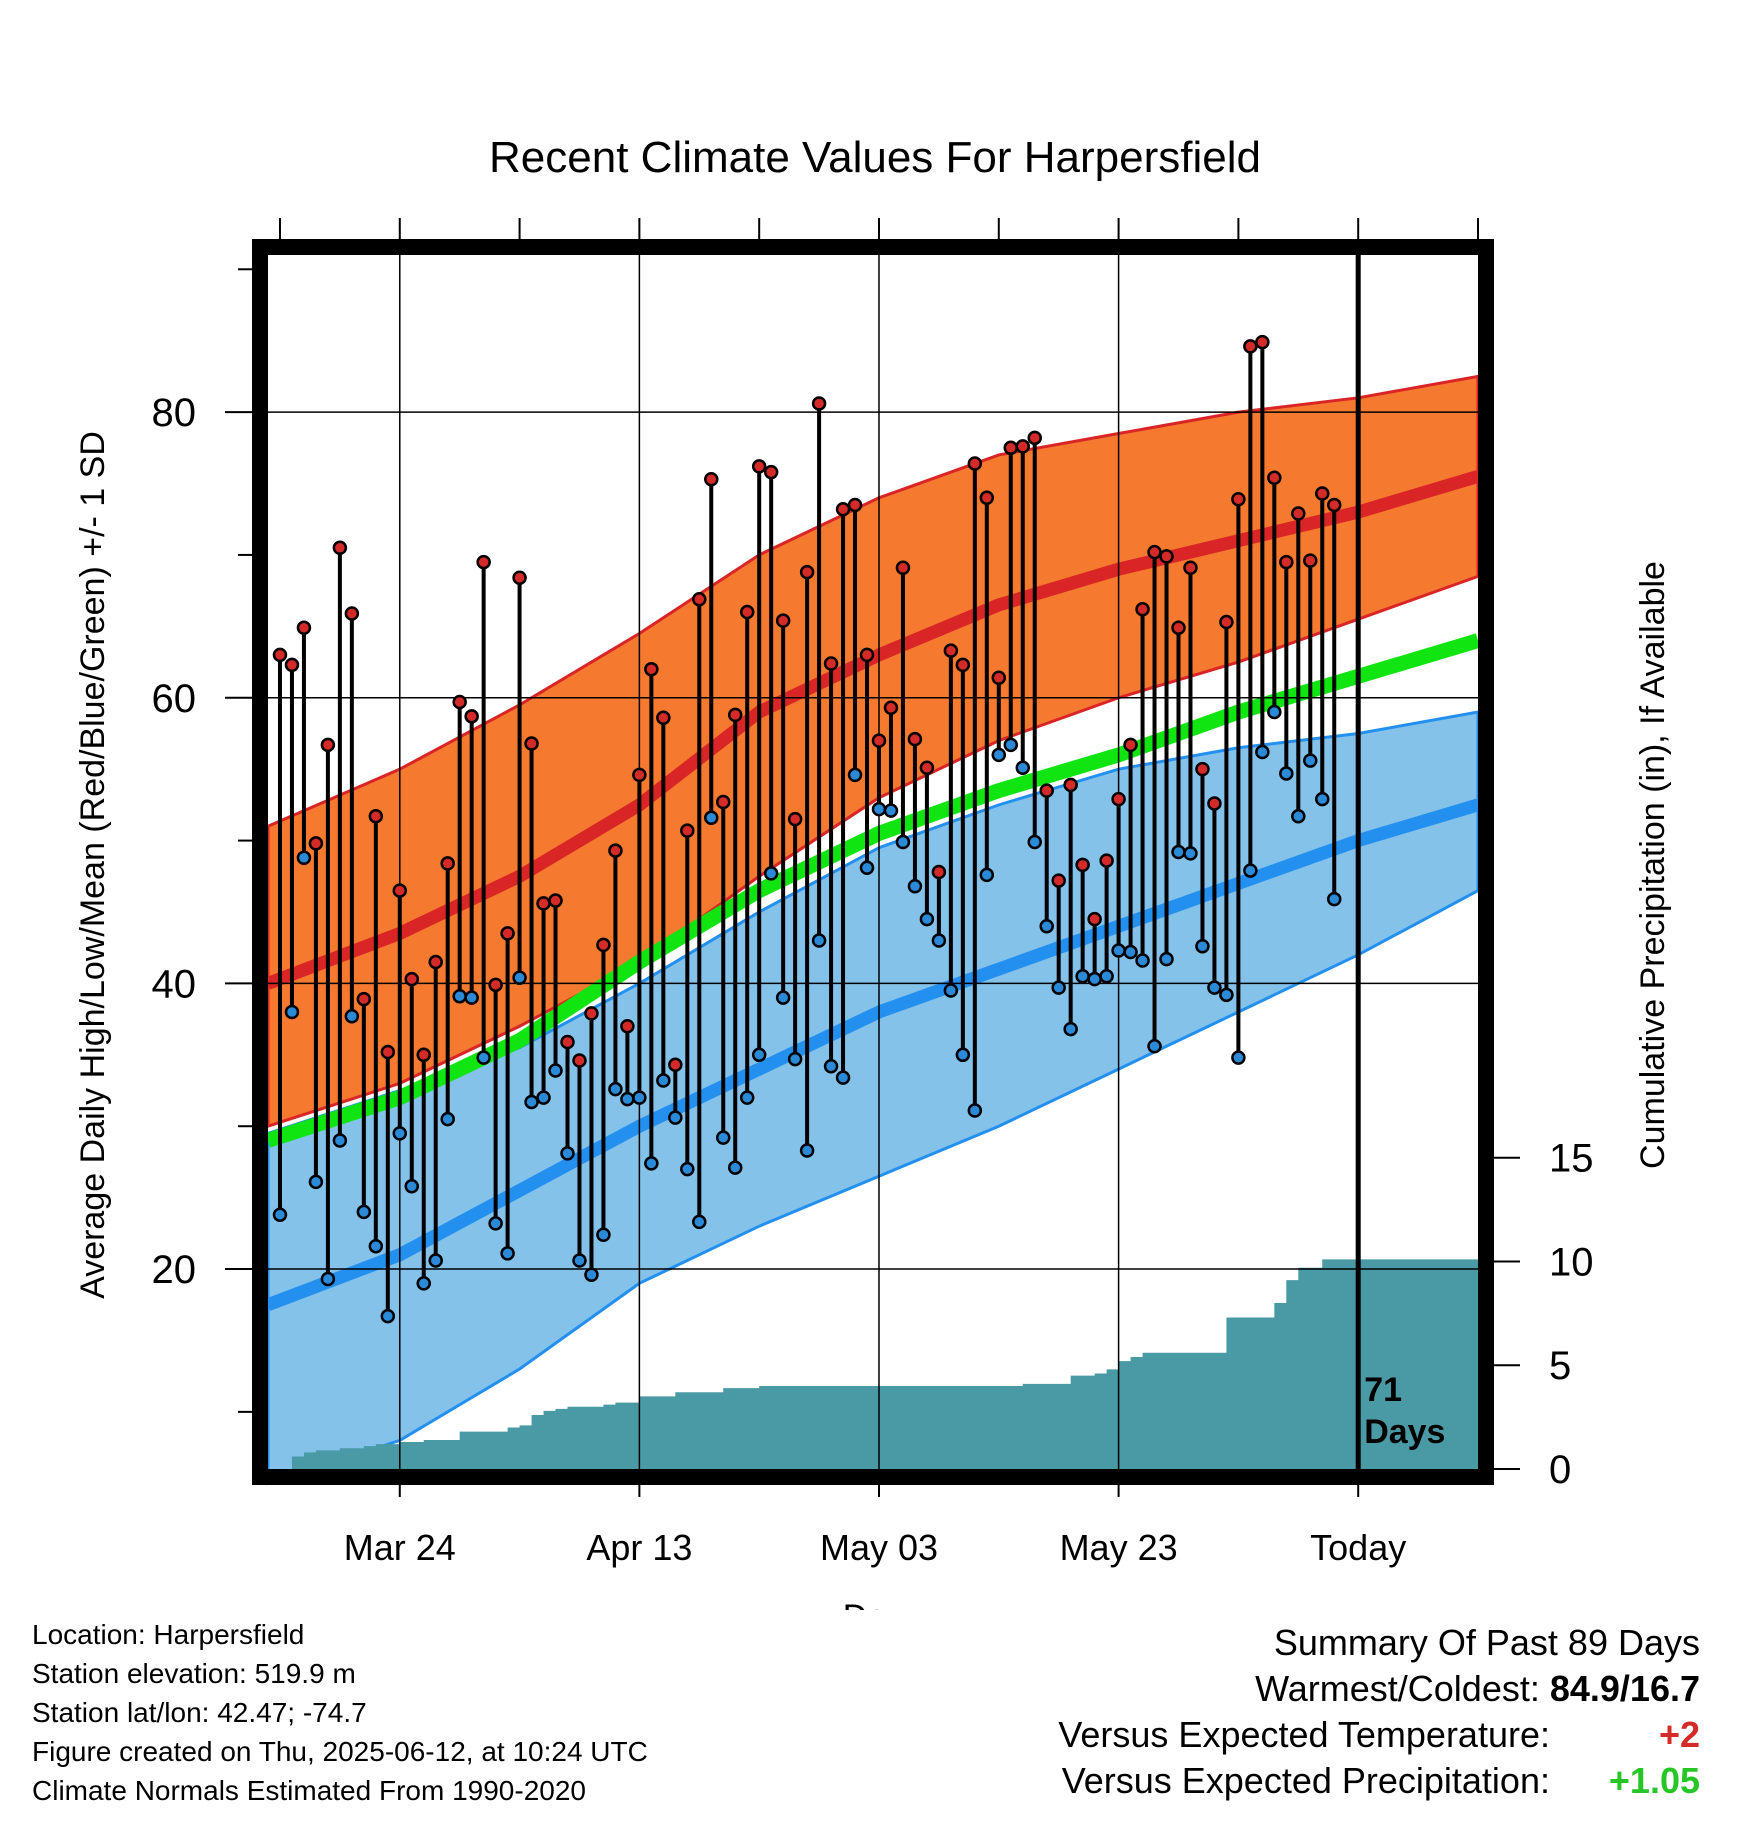 This screenshot has height=1828, width=1748. I want to click on elevation-text: Station elevation: 519.9 m, so click(194, 1673).